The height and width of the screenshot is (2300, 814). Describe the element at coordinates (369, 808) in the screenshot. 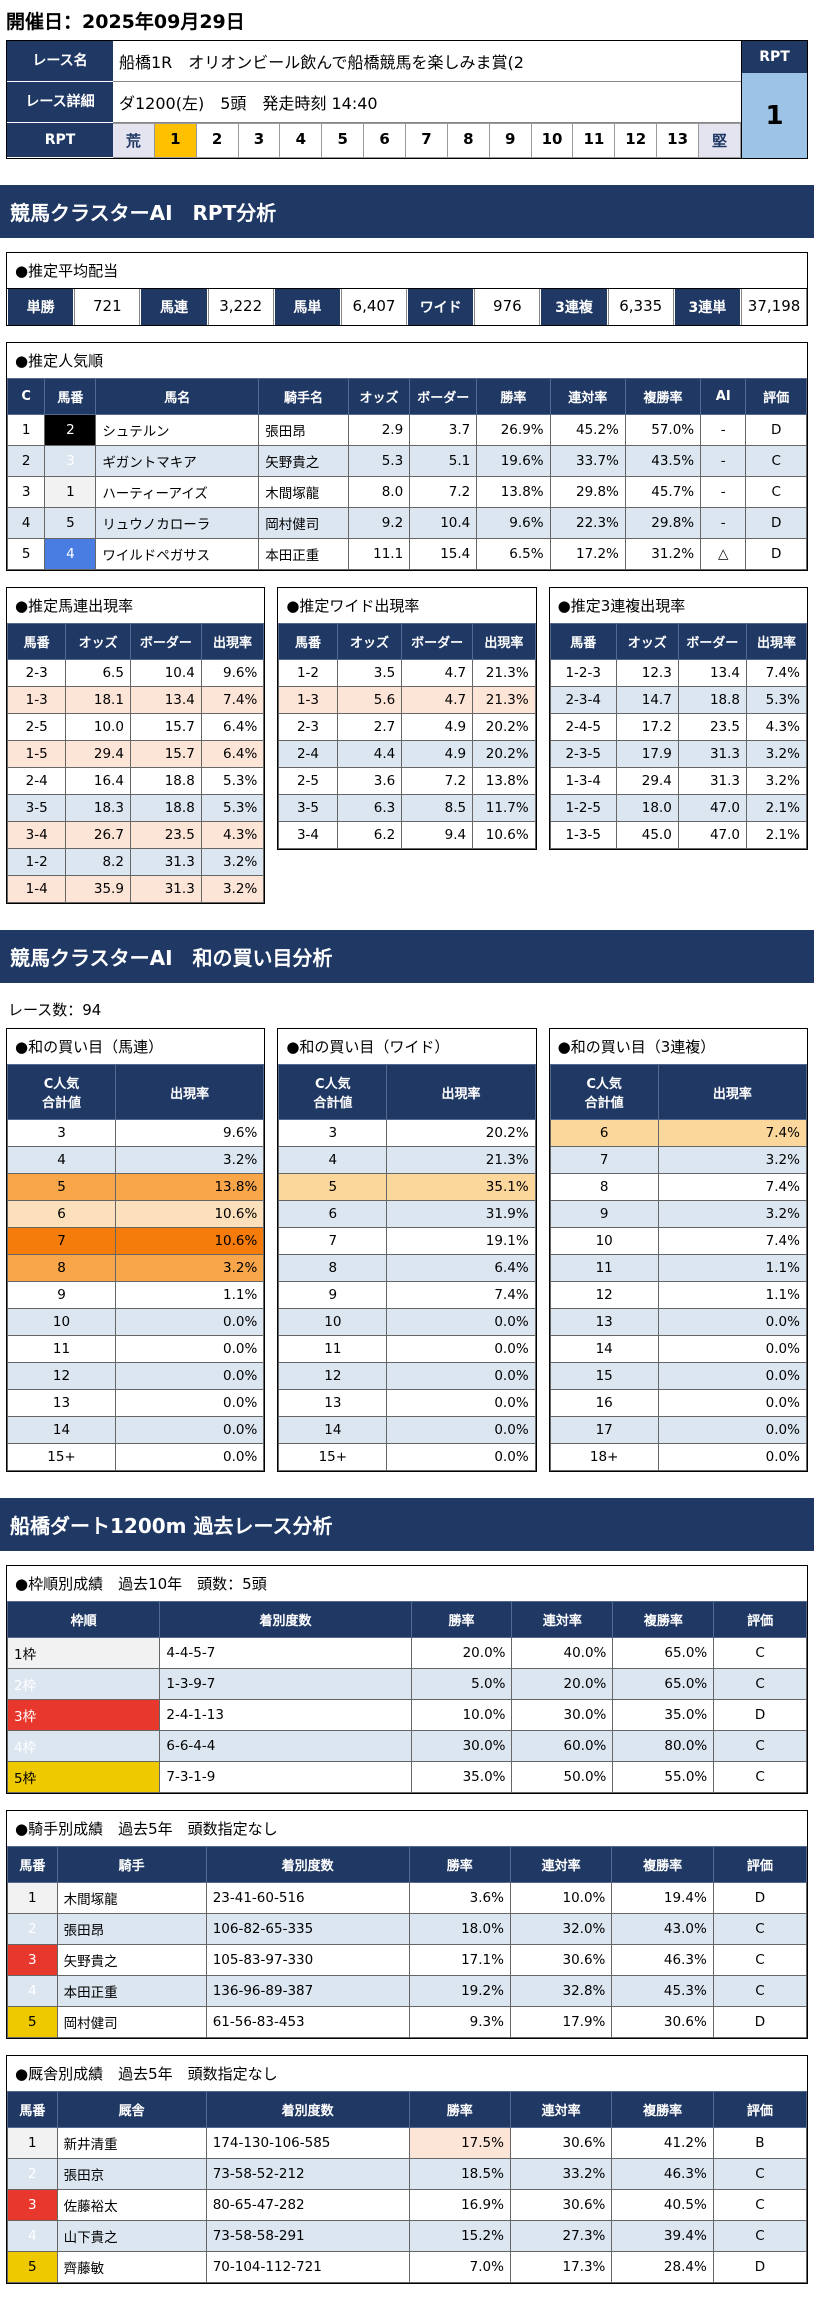

I see `cell-odds: 6.3` at that location.